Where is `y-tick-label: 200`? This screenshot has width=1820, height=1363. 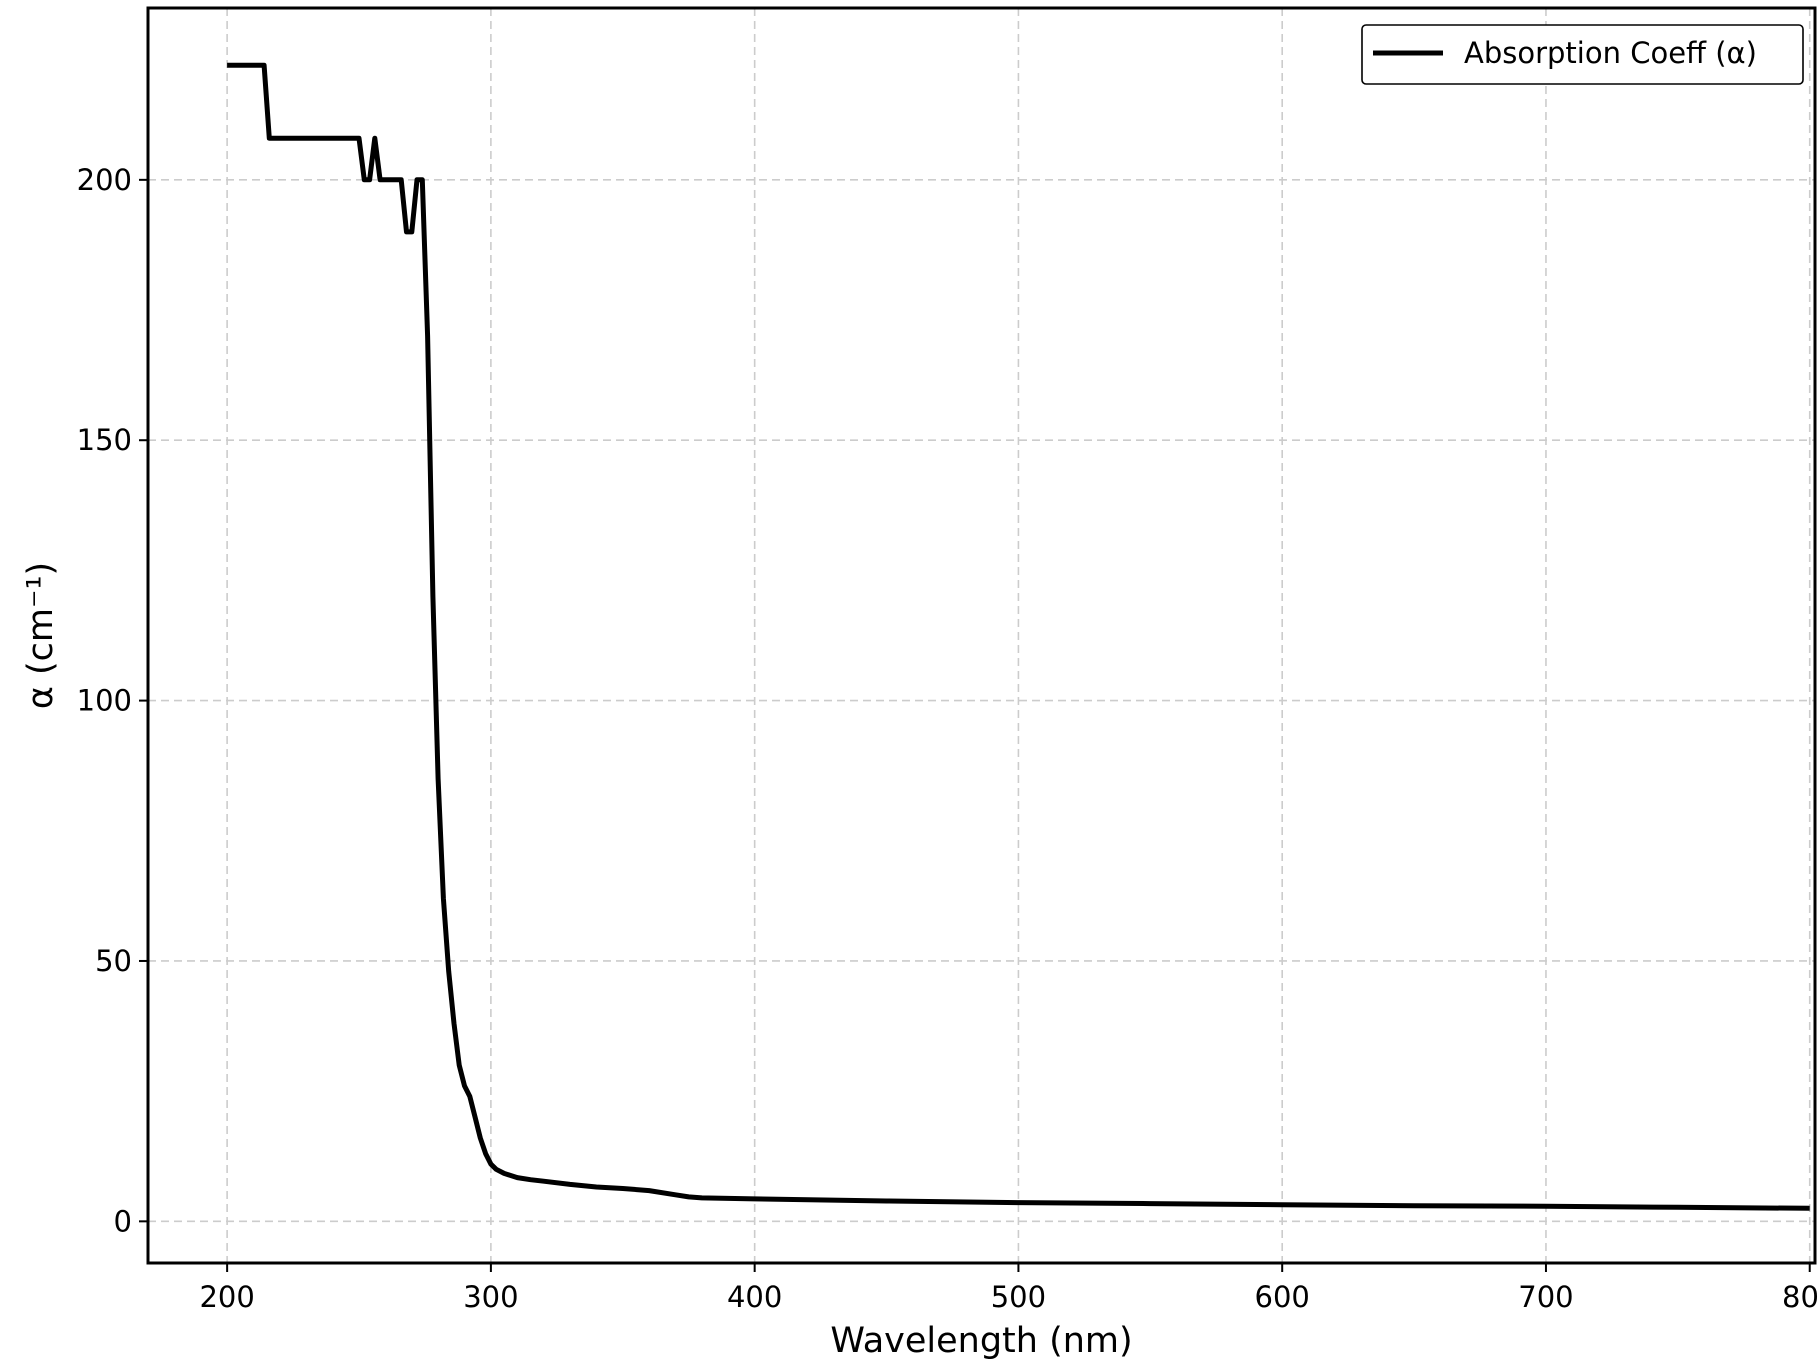 y-tick-label: 200 is located at coordinates (104, 180).